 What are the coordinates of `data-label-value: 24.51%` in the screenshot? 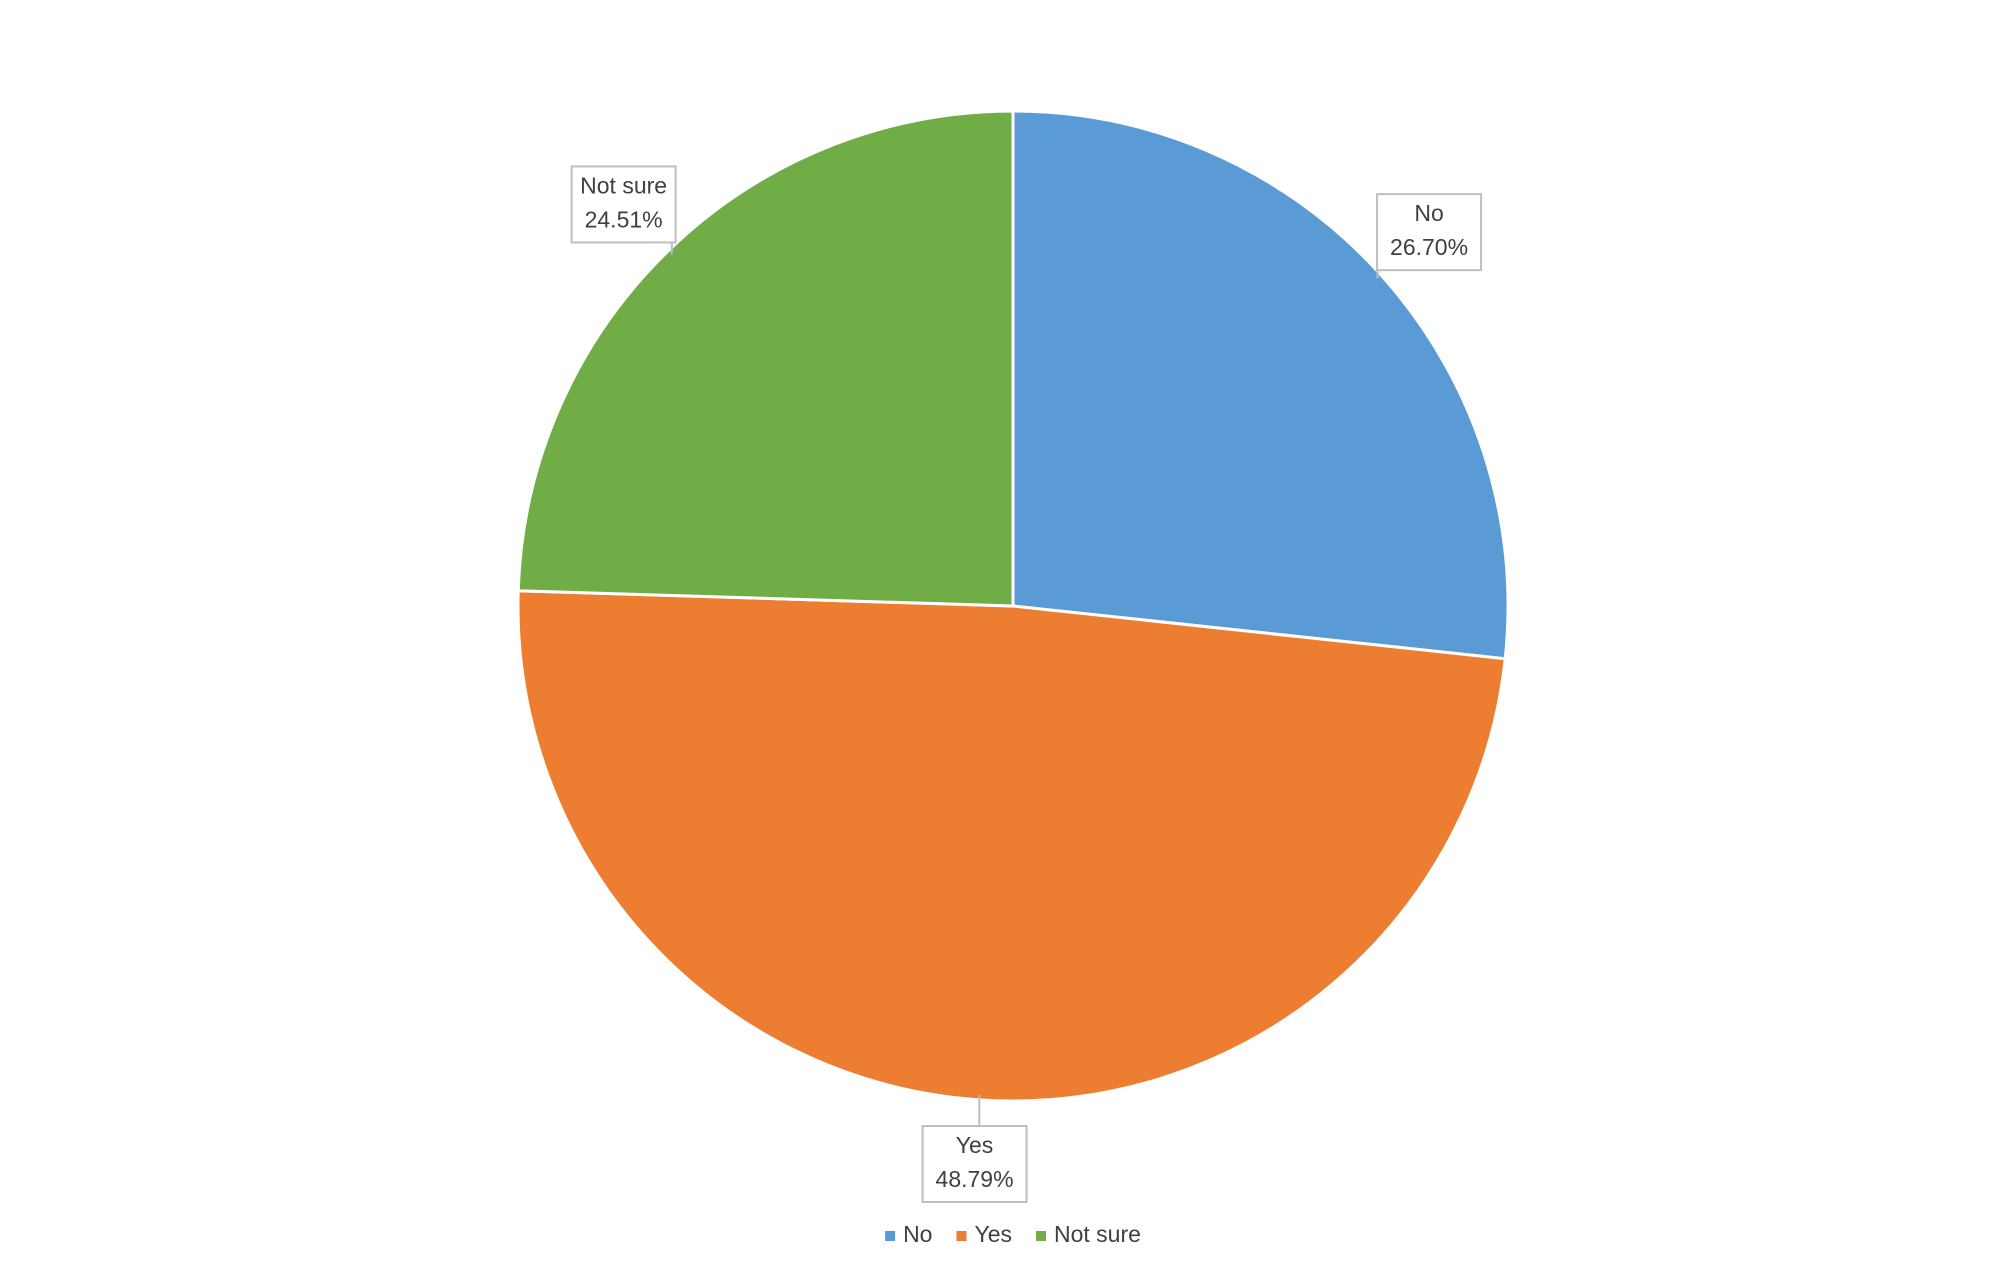 It's located at (624, 220).